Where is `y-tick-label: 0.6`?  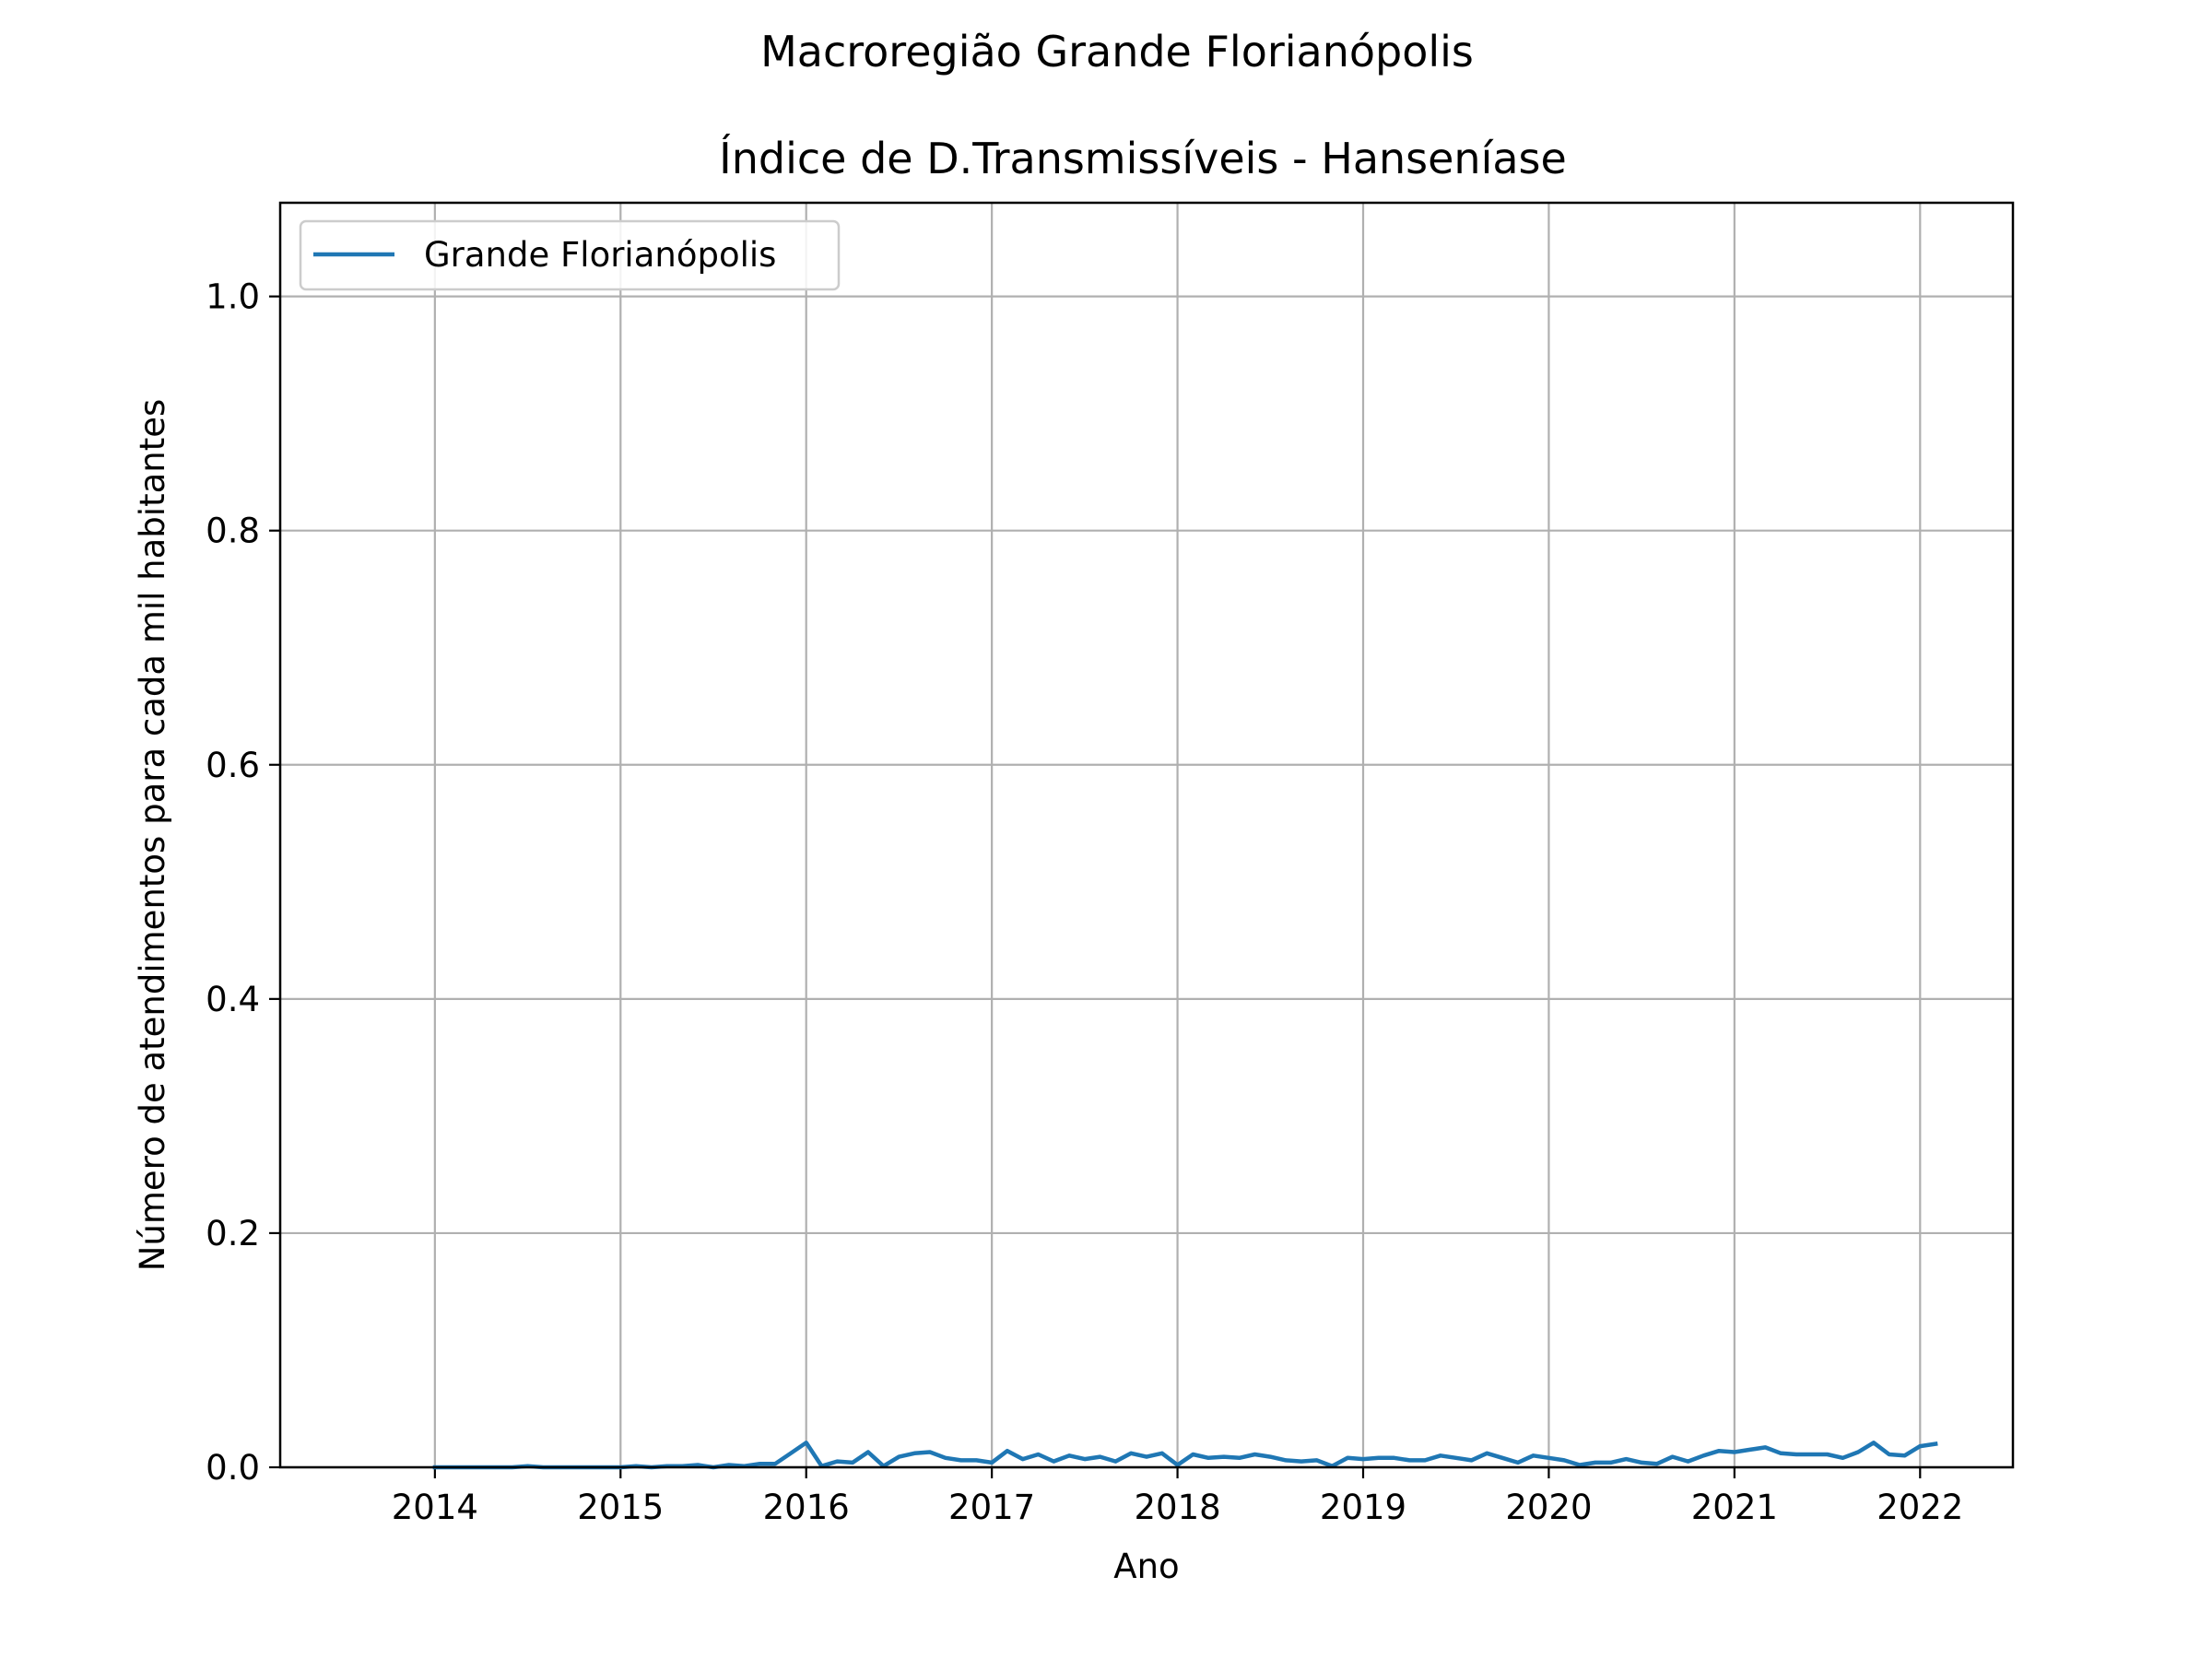
y-tick-label: 0.6 is located at coordinates (233, 765).